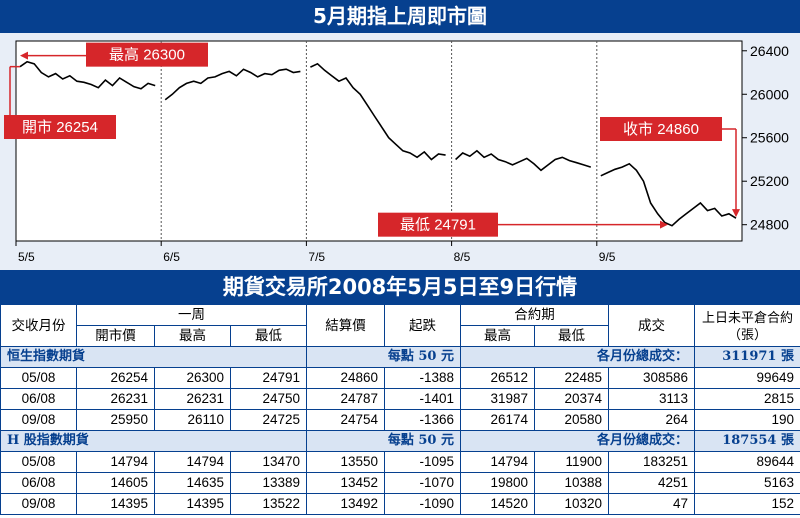 The height and width of the screenshot is (518, 800). Describe the element at coordinates (498, 336) in the screenshot. I see `header-contract-high: 最高` at that location.